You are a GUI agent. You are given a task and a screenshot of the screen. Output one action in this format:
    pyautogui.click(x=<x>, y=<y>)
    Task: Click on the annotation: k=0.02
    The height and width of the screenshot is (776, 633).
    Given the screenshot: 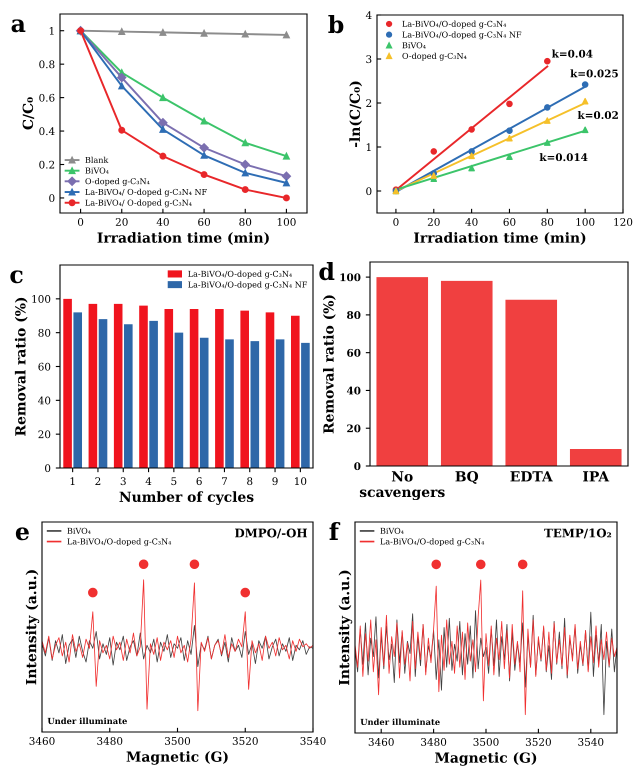 What is the action you would take?
    pyautogui.click(x=598, y=114)
    